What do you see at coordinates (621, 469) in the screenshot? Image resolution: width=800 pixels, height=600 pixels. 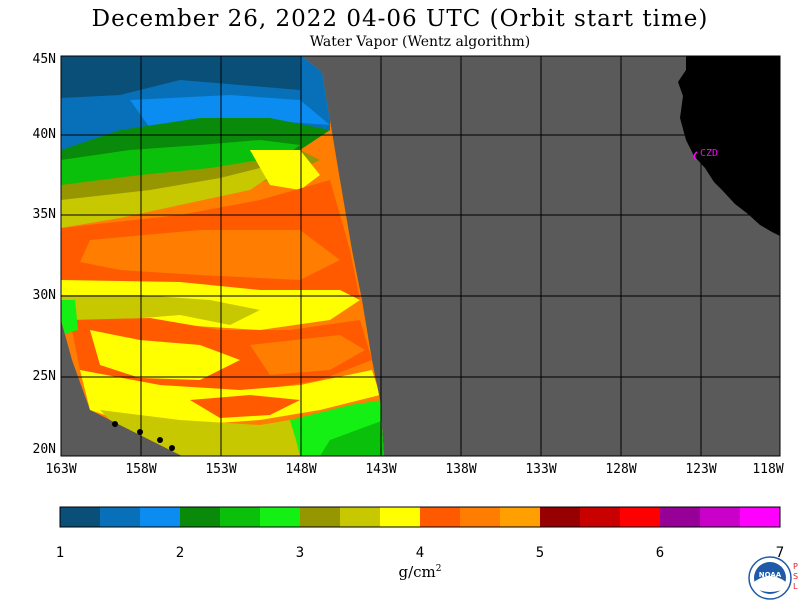 I see `lon-label: 128W` at bounding box center [621, 469].